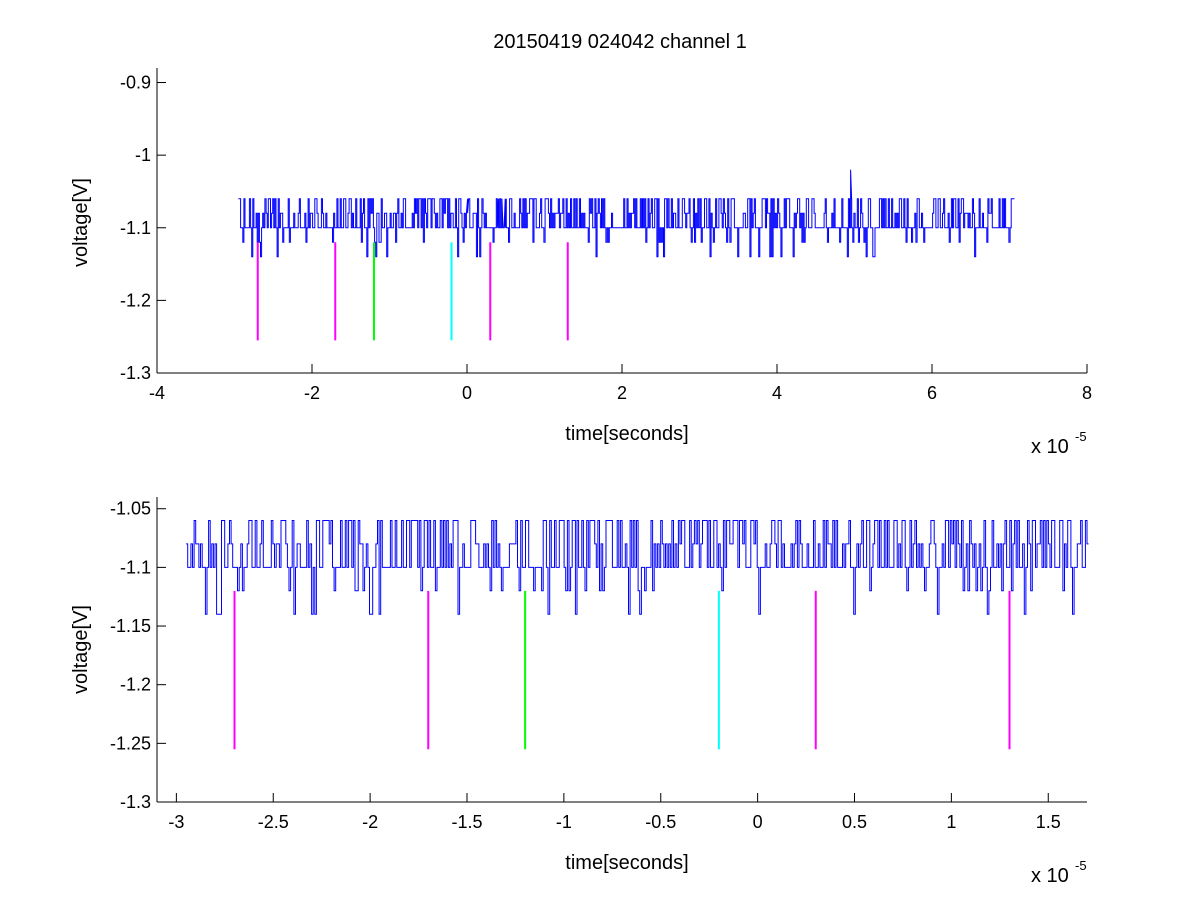 Image resolution: width=1200 pixels, height=901 pixels. Describe the element at coordinates (620, 42) in the screenshot. I see `figure-title: 20150419 024042 channel 1` at that location.